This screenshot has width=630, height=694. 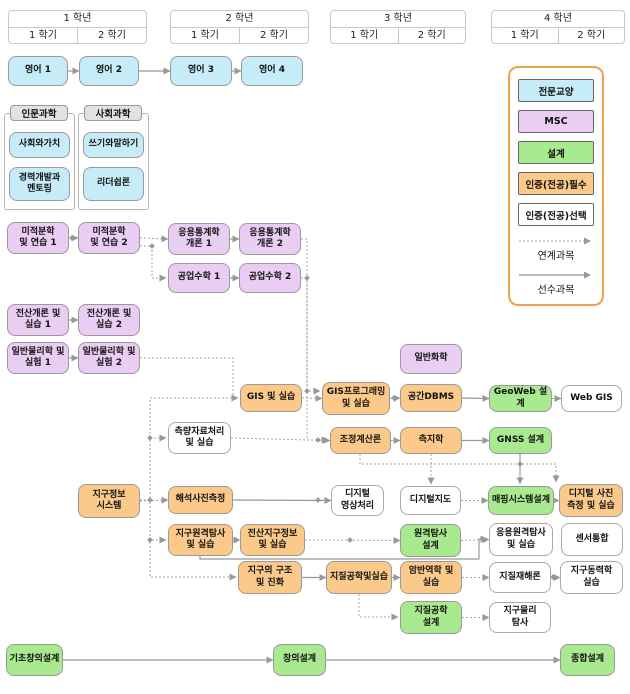 I want to click on legend-items: 전문교양 MSC 설계 인증(전공)필수 인증(전공)선택, so click(x=556, y=152).